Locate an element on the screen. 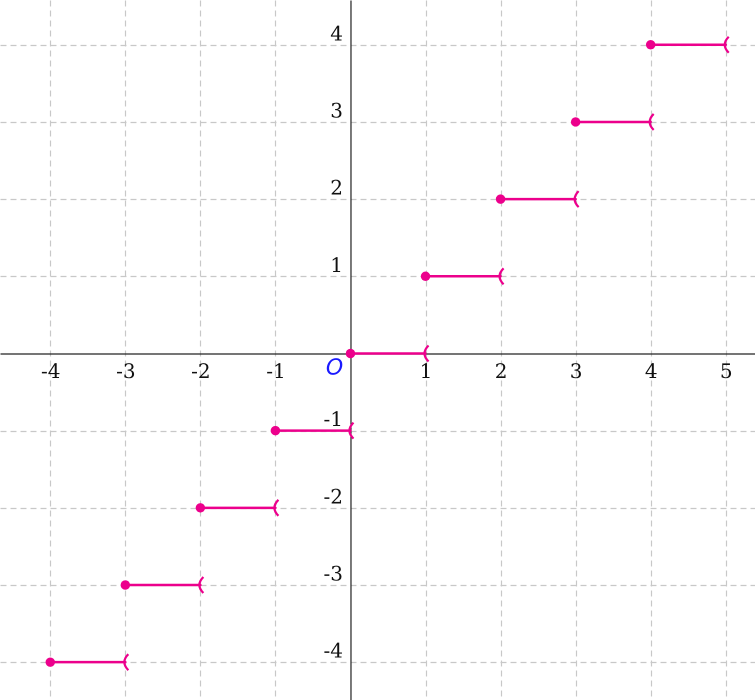 This screenshot has width=755, height=700. x-tick-label: 1 is located at coordinates (426, 370).